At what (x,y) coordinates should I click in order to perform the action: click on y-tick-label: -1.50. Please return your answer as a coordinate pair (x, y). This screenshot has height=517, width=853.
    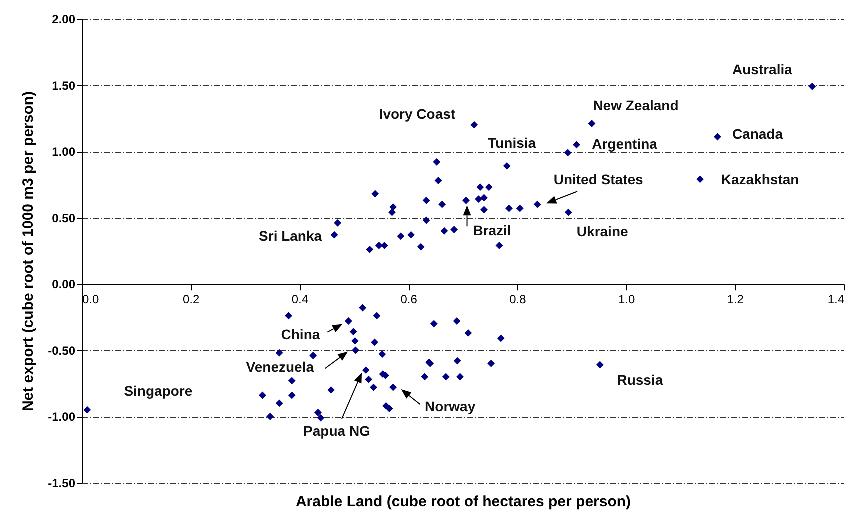
    Looking at the image, I should click on (62, 483).